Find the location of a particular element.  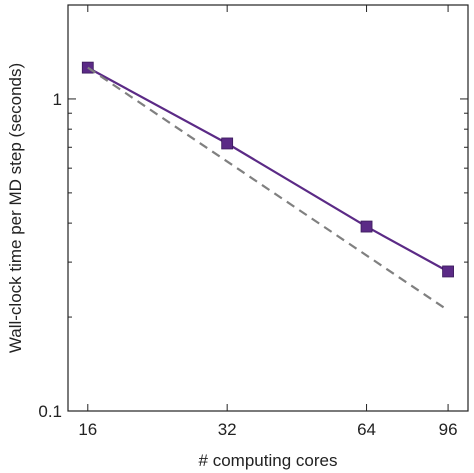

y-tick-label: 1 is located at coordinates (57, 99).